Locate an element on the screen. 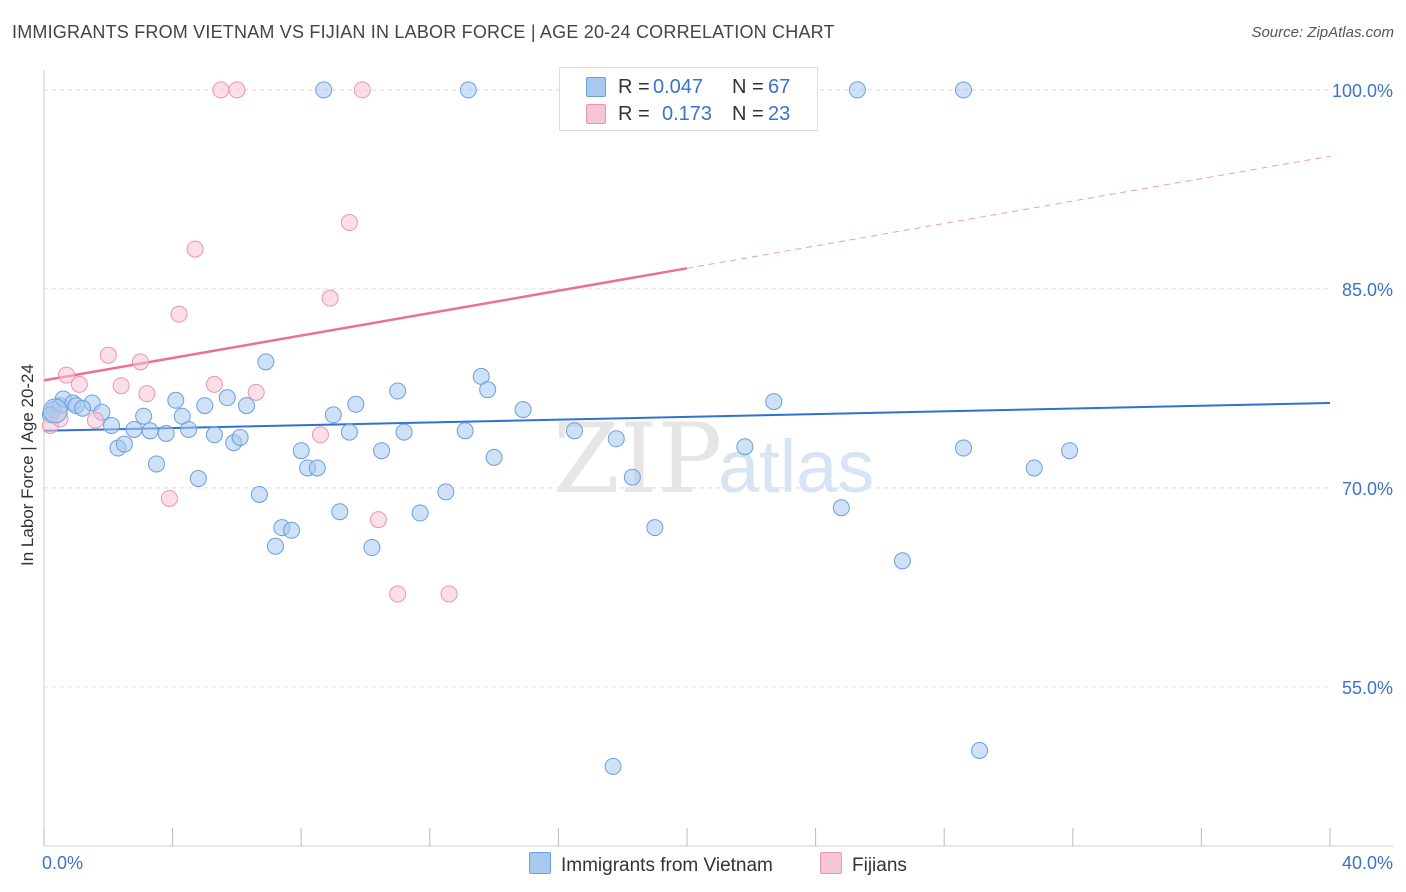 The image size is (1406, 892). bottom-legend-swatch-fijians is located at coordinates (831, 863).